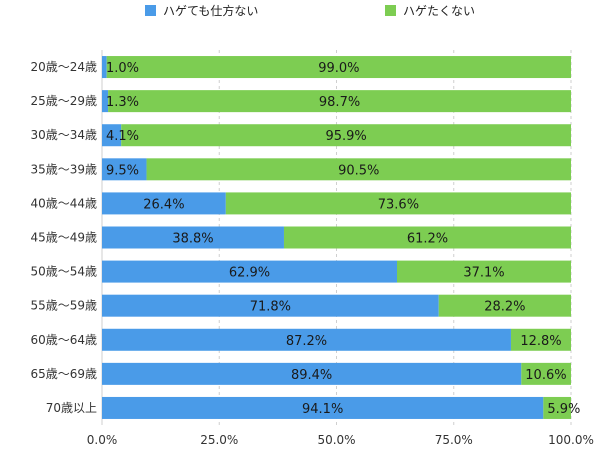 The image size is (600, 454). I want to click on data-label-series2-2: 98.7%, so click(339, 102).